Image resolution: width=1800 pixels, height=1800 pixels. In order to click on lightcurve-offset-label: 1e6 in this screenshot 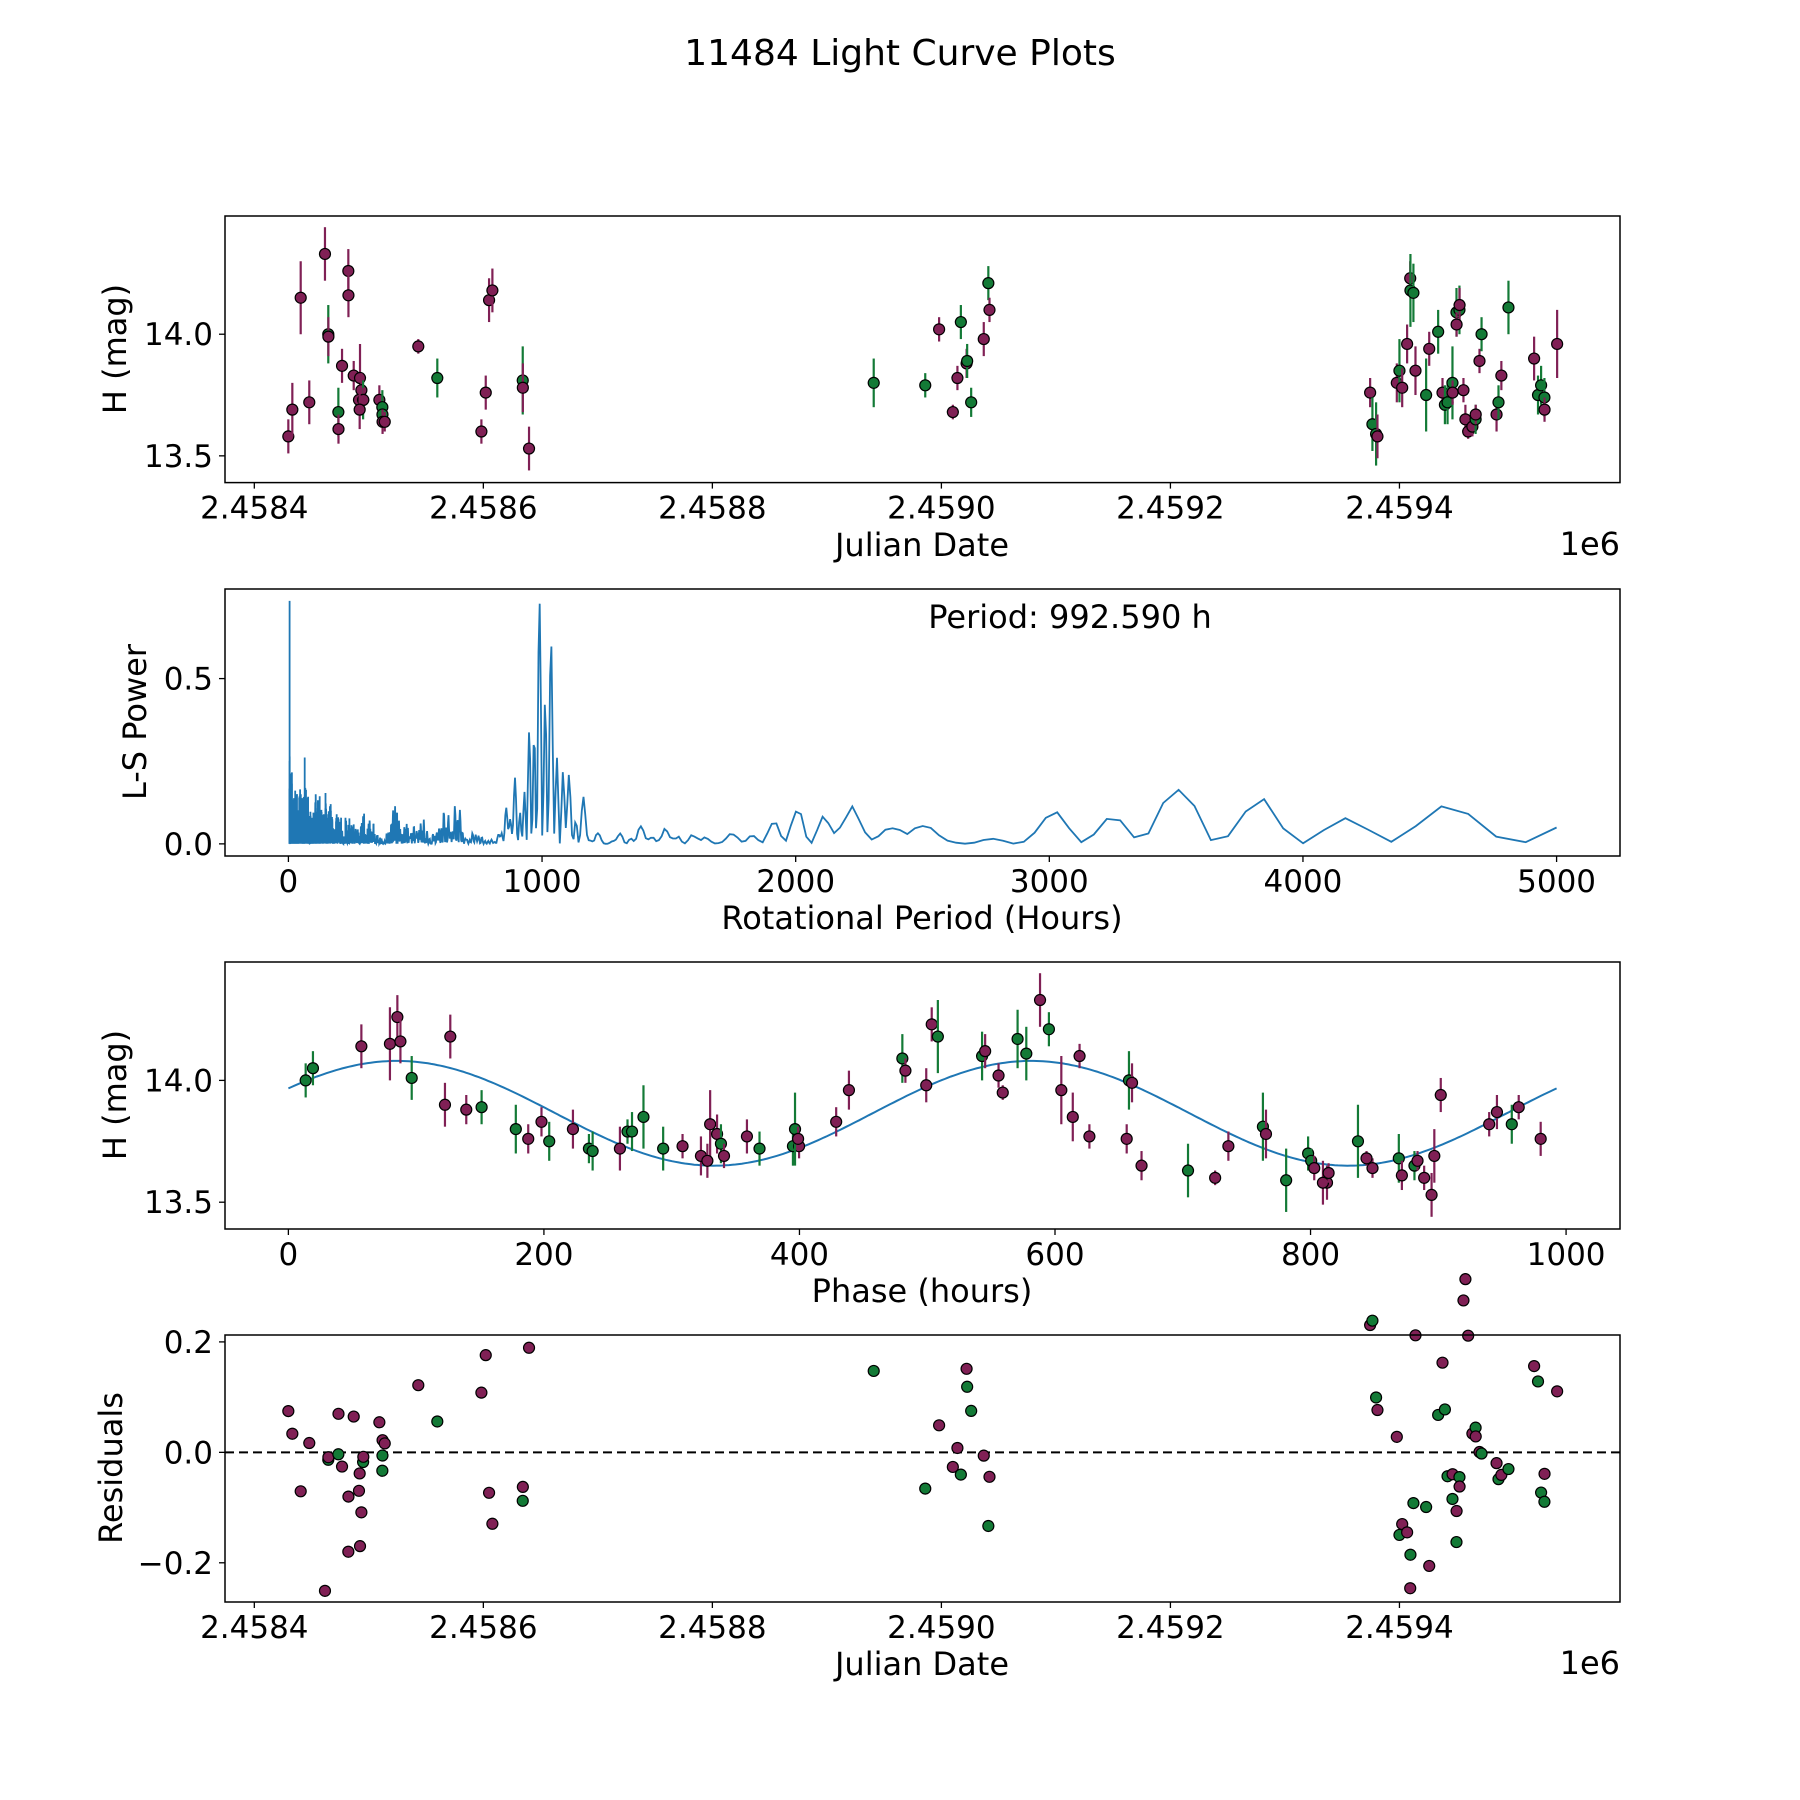, I will do `click(1590, 544)`.